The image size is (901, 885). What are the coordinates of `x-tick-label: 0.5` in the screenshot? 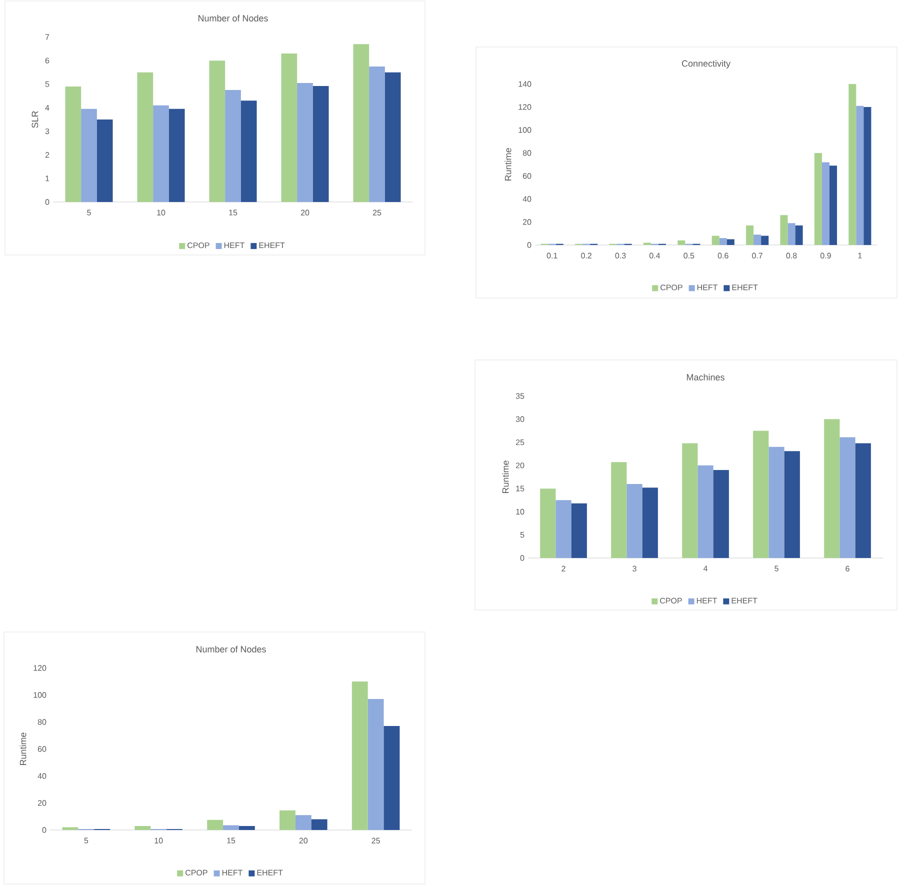 It's located at (689, 255).